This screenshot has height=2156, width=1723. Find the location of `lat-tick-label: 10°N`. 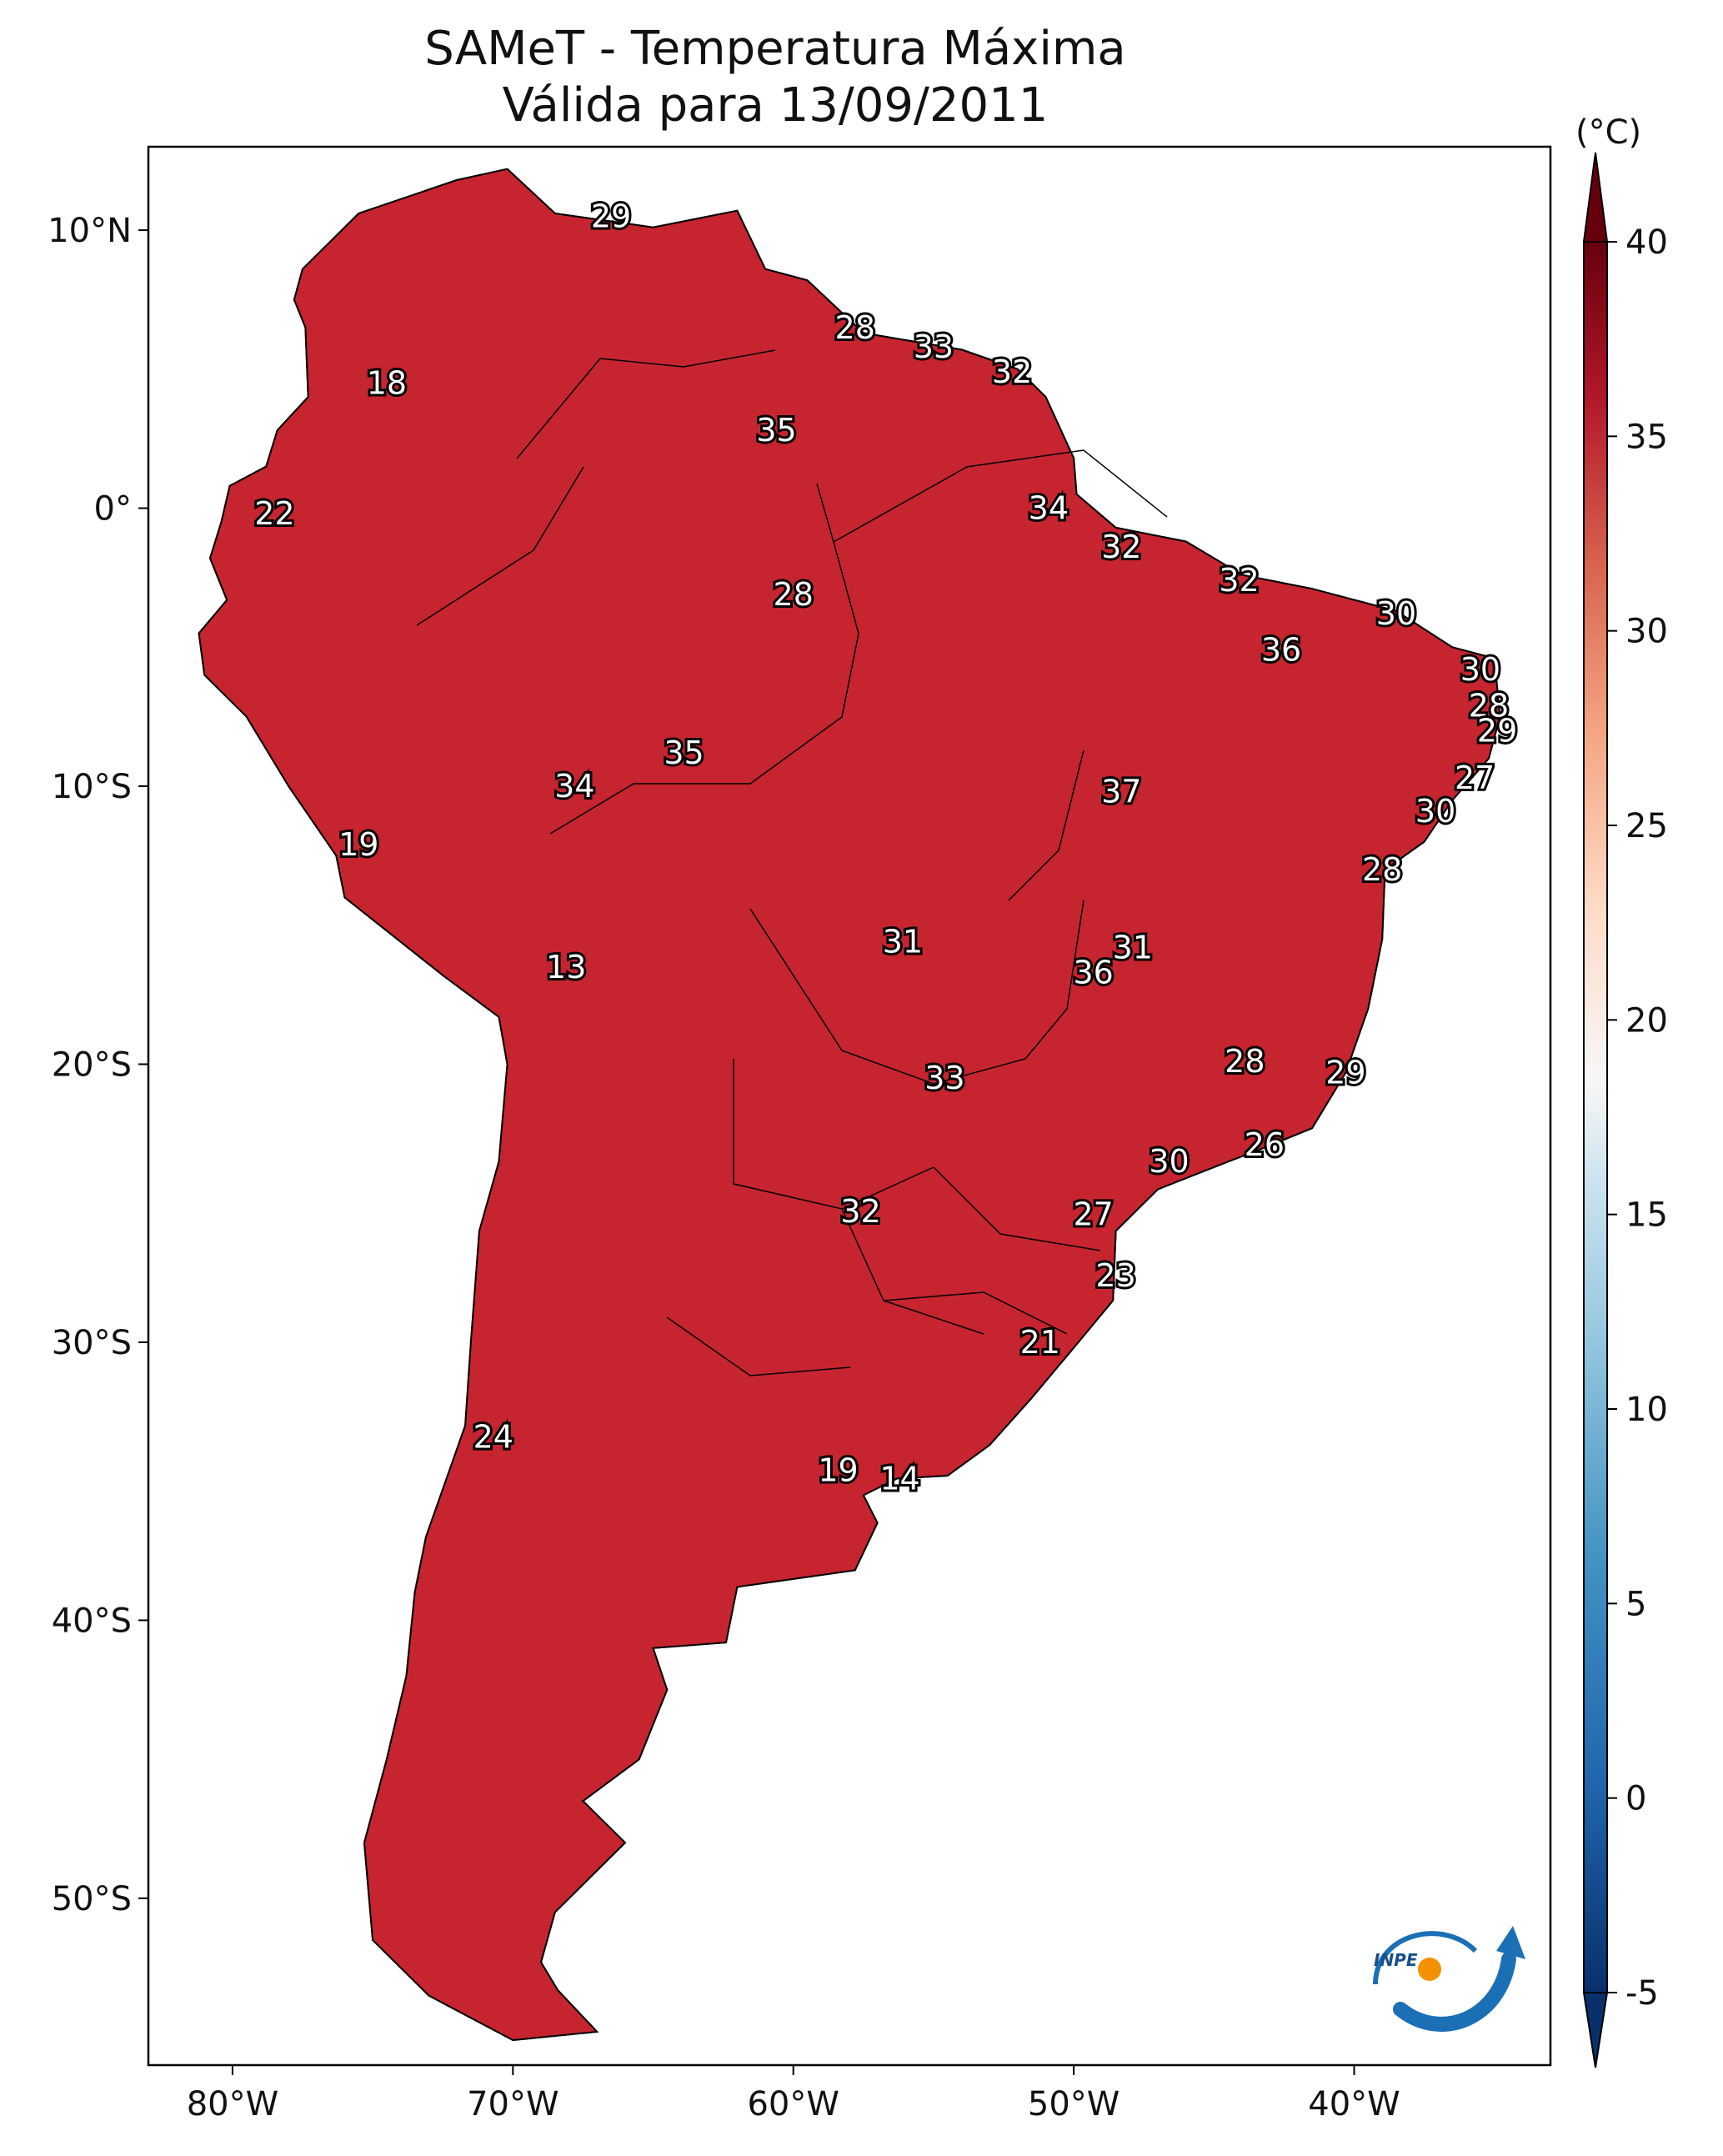

lat-tick-label: 10°N is located at coordinates (90, 231).